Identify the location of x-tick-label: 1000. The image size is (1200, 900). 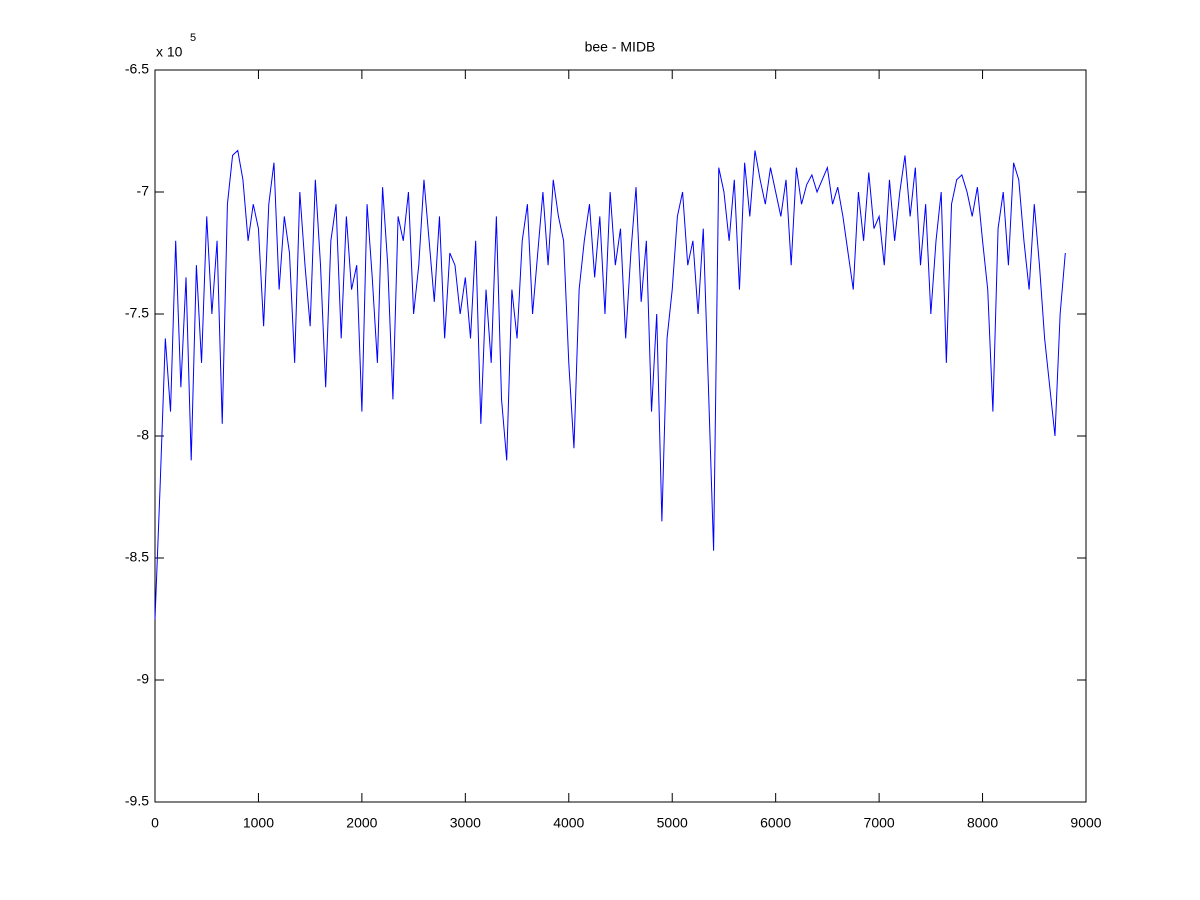
(258, 823).